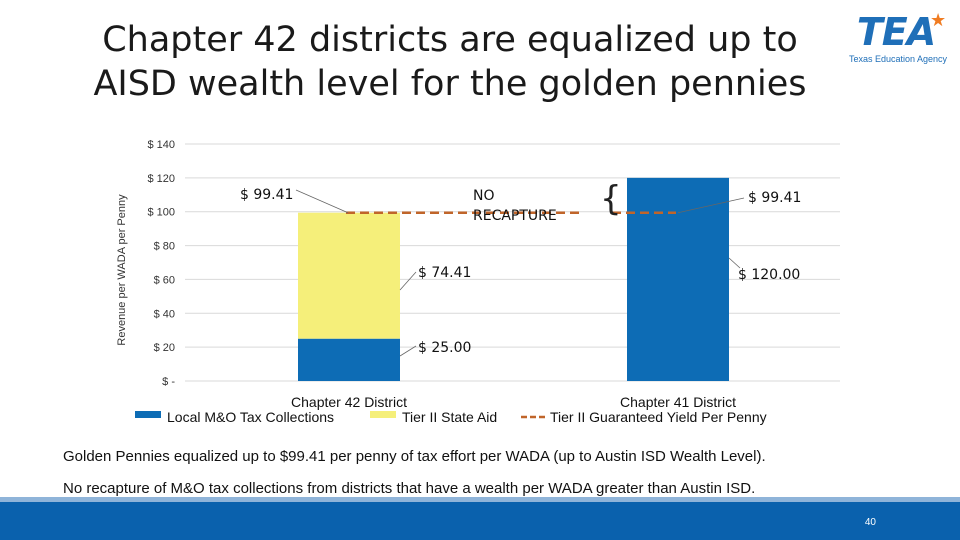 This screenshot has width=960, height=540. What do you see at coordinates (449, 417) in the screenshot?
I see `legend-tier2-state-aid-label: Tier II State Aid` at bounding box center [449, 417].